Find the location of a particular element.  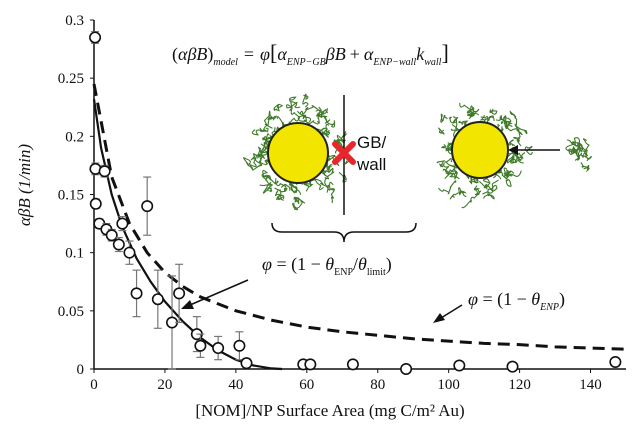

phi-limit-equation: φ = (1 − θENP/θlimit) is located at coordinates (327, 266).